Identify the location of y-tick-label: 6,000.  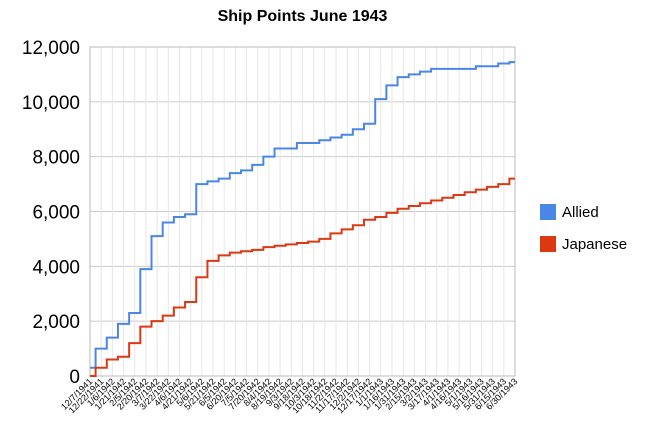
(56, 213).